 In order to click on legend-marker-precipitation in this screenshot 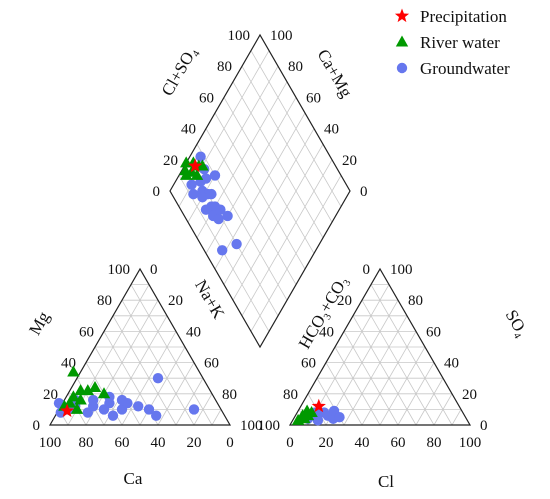, I will do `click(402, 15)`.